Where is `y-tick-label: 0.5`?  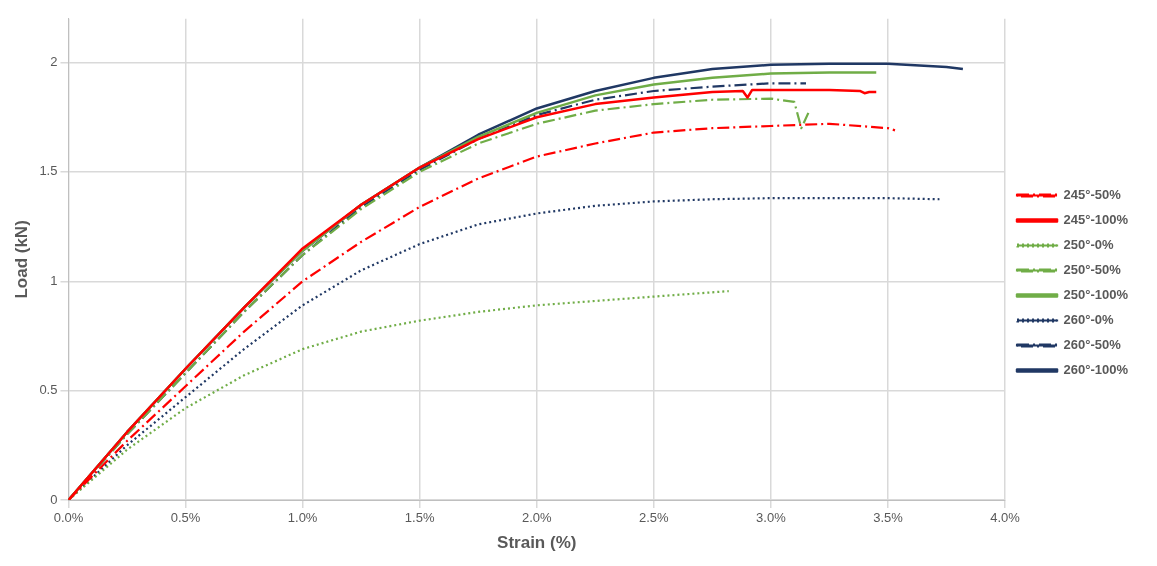
y-tick-label: 0.5 is located at coordinates (48, 390).